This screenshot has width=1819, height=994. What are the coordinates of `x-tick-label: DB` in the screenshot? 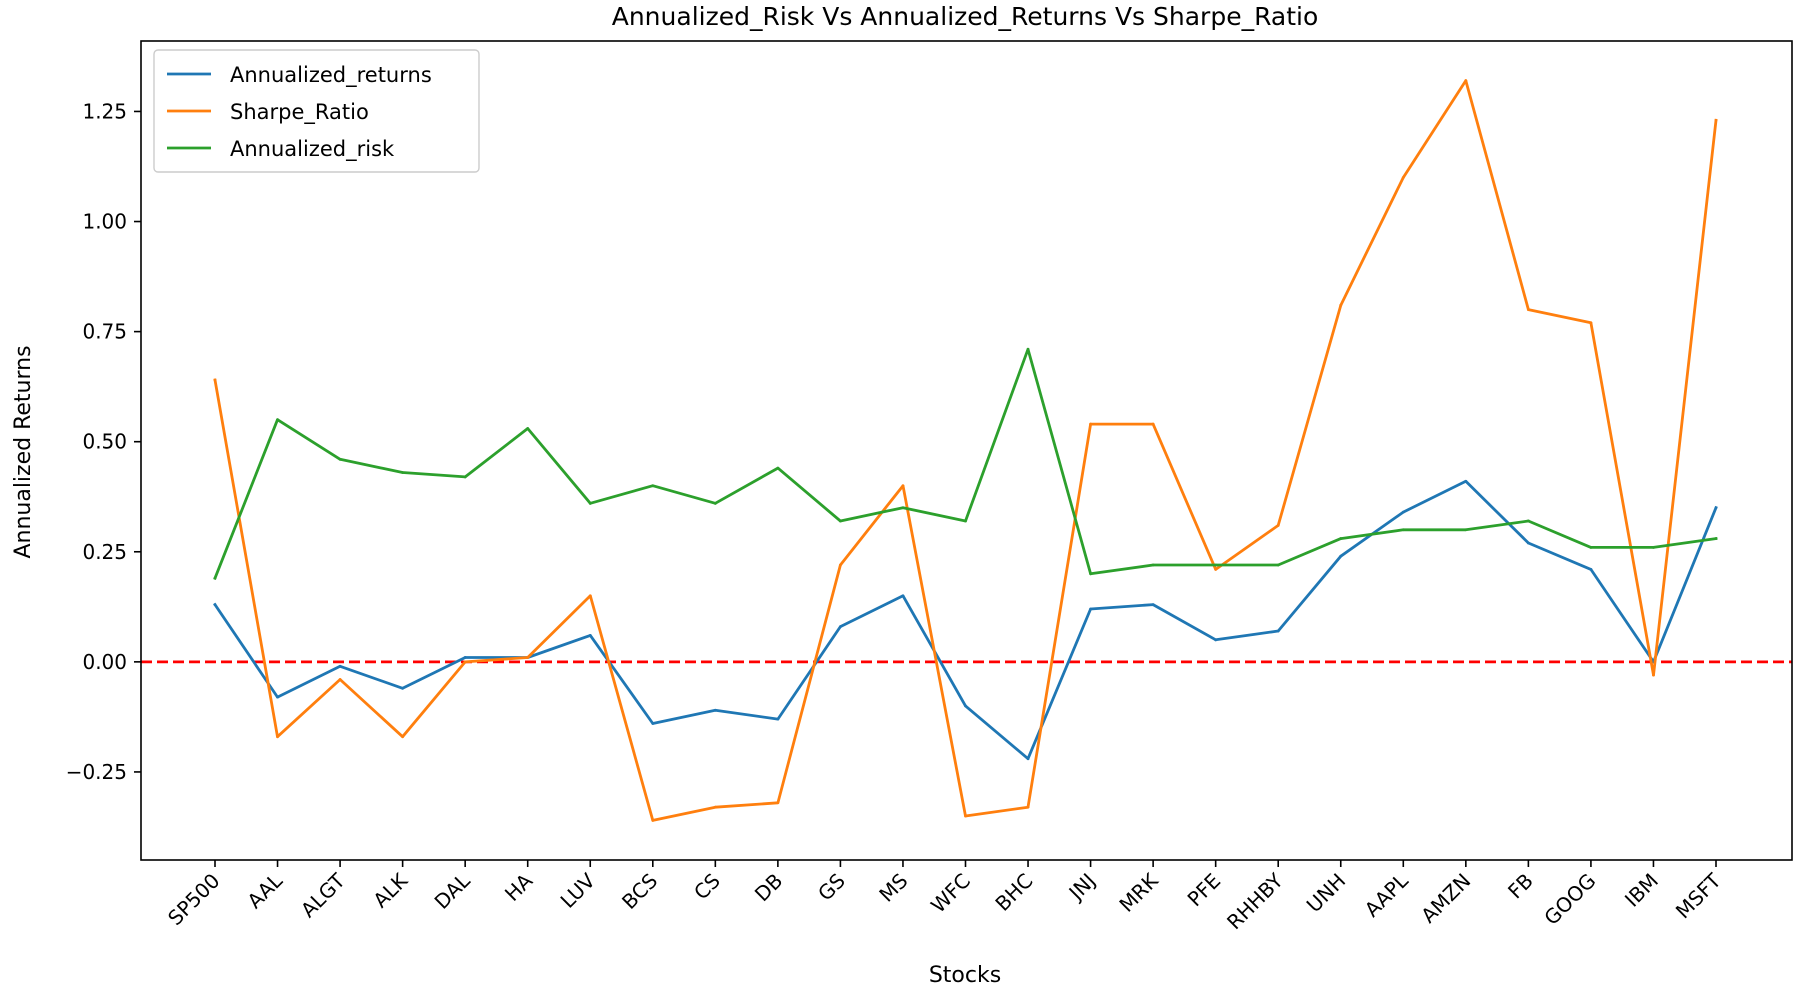 It's located at (769, 888).